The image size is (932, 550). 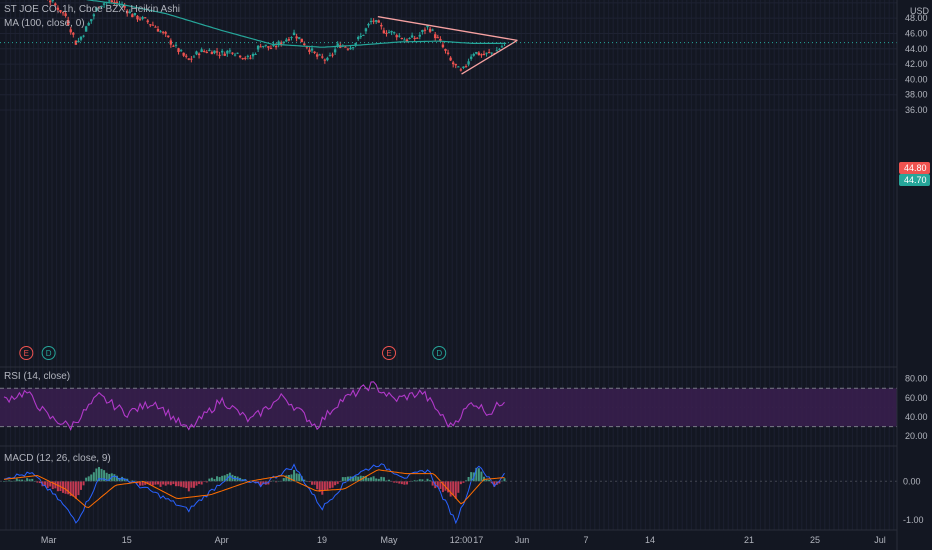 I want to click on rsi-legend: RSI (14, close), so click(x=37, y=376).